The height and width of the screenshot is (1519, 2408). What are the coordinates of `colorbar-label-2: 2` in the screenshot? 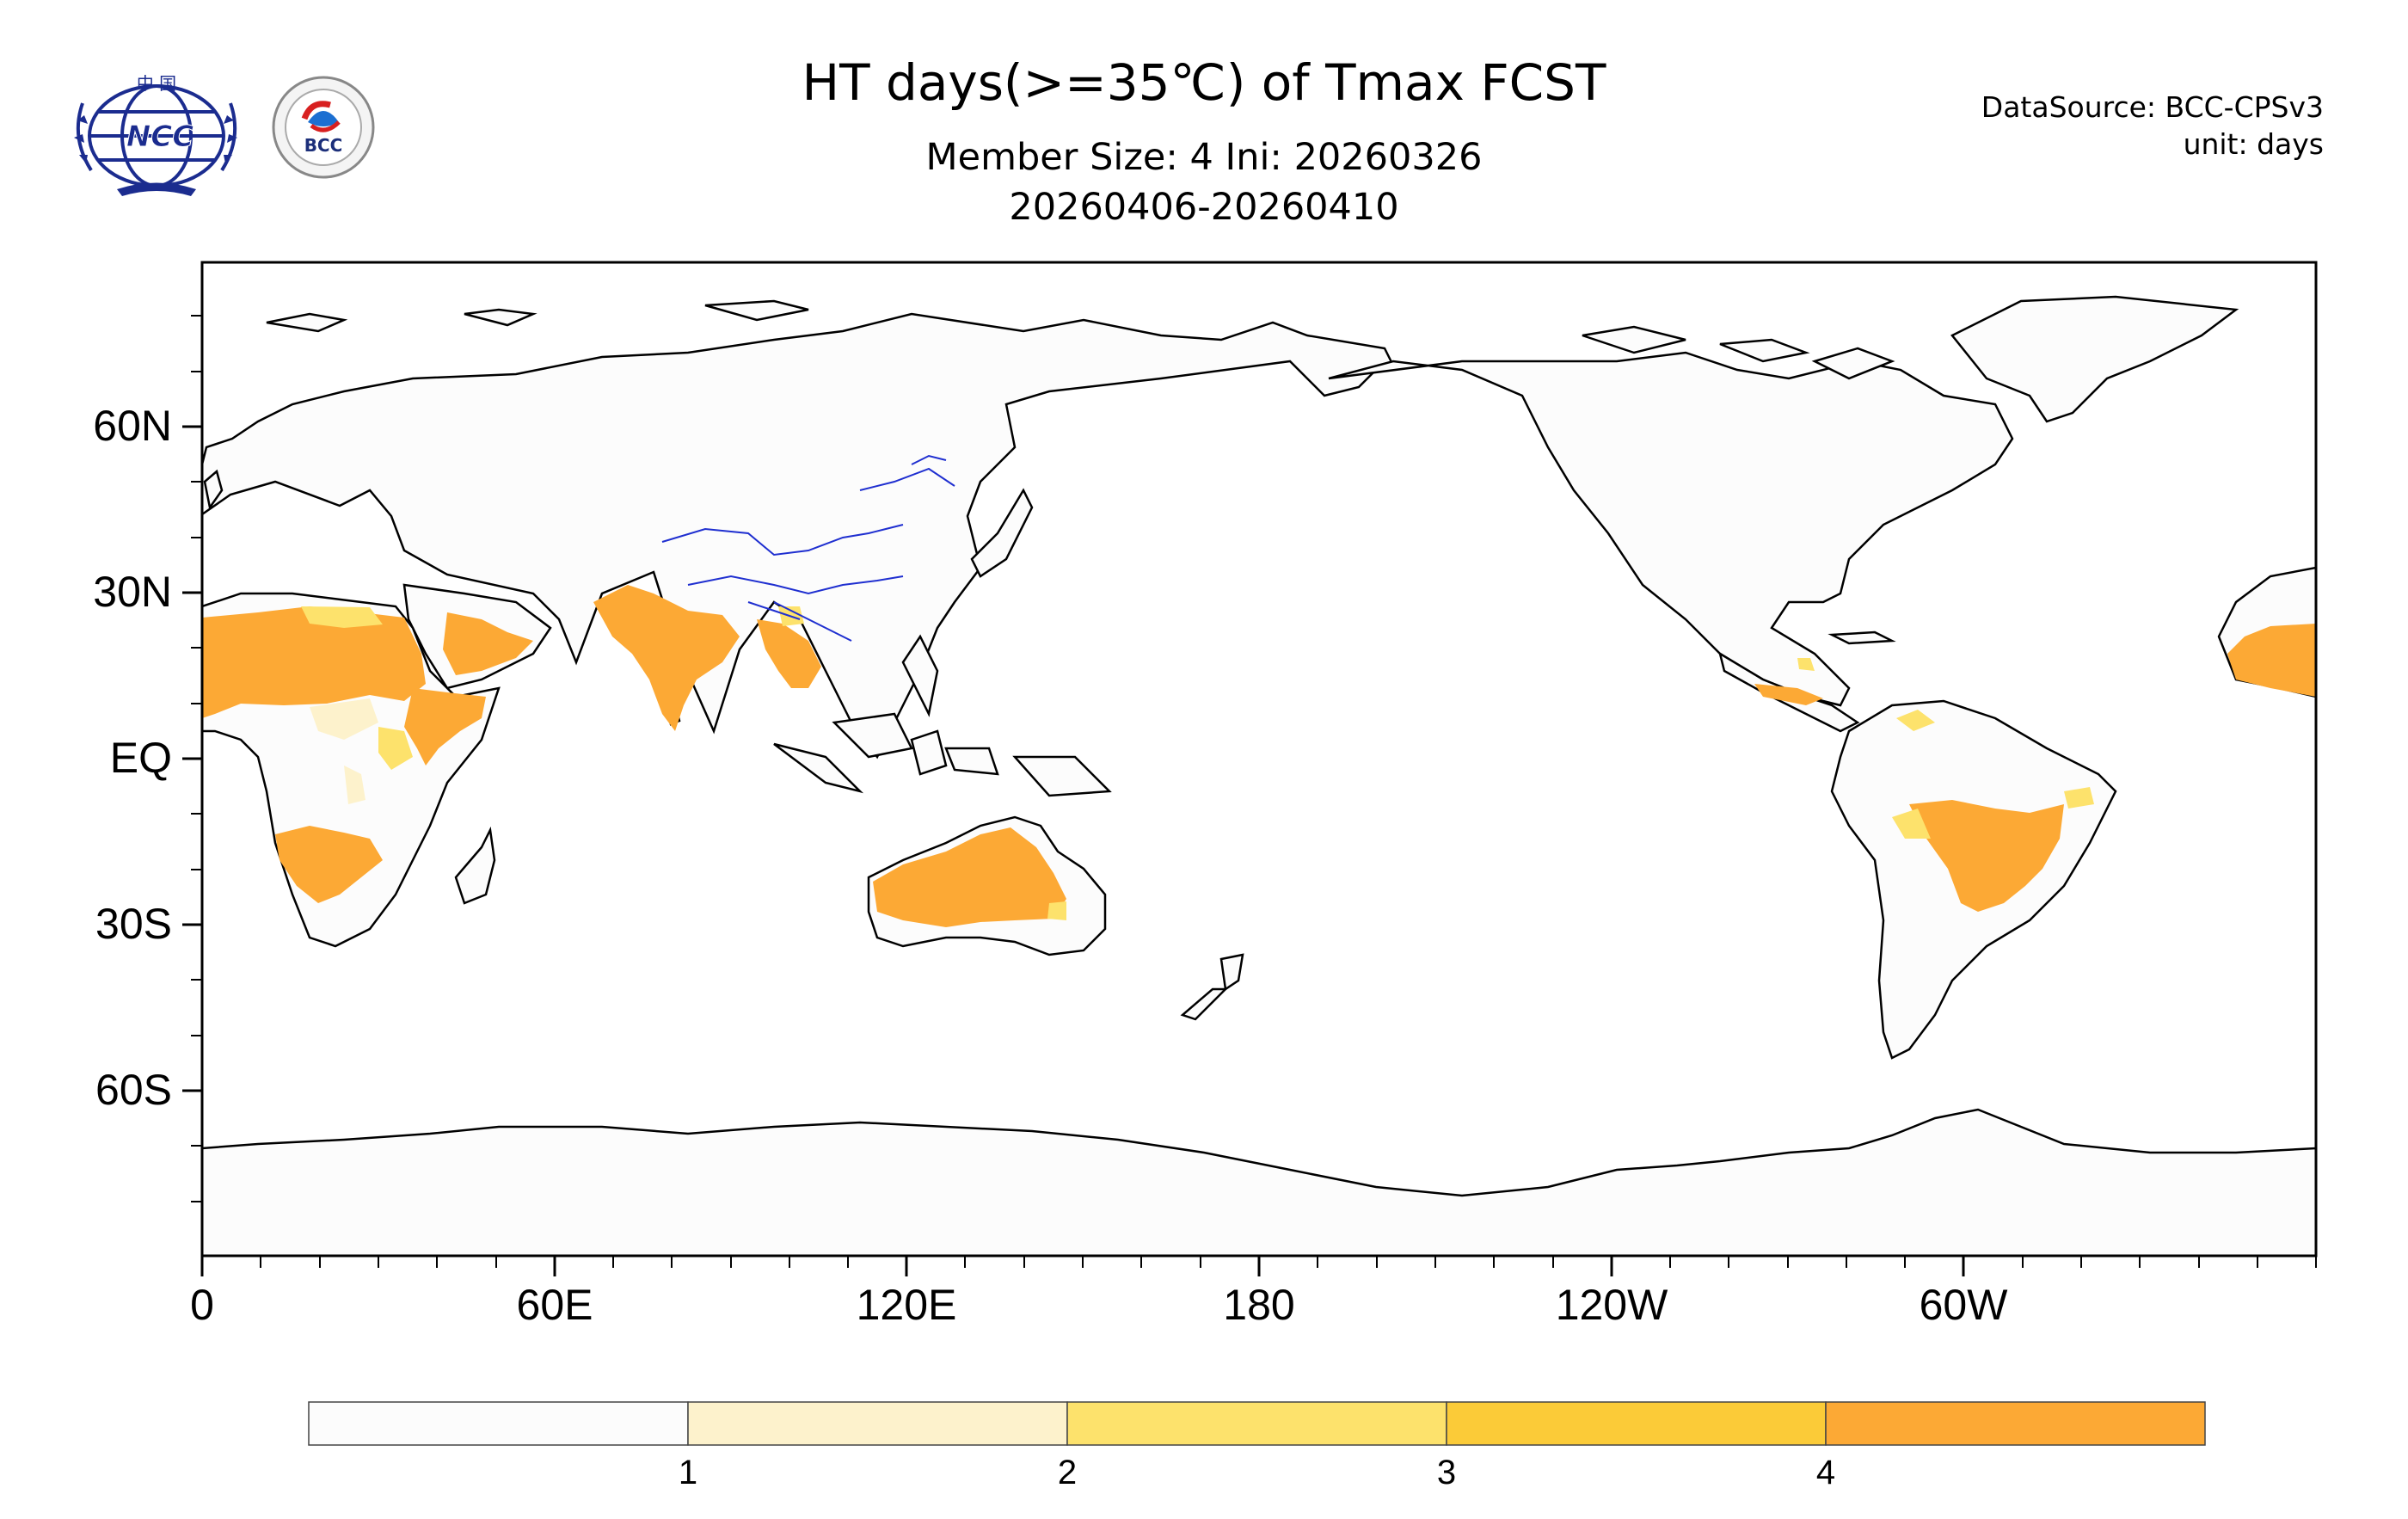 It's located at (1068, 1472).